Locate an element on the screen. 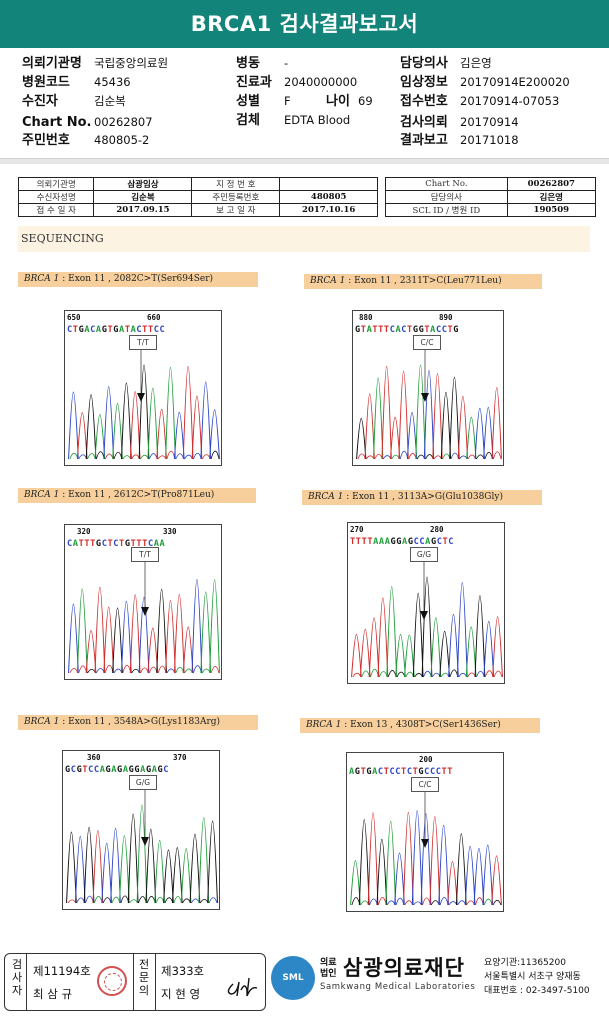 The image size is (609, 1017). position-label: 270 is located at coordinates (357, 529).